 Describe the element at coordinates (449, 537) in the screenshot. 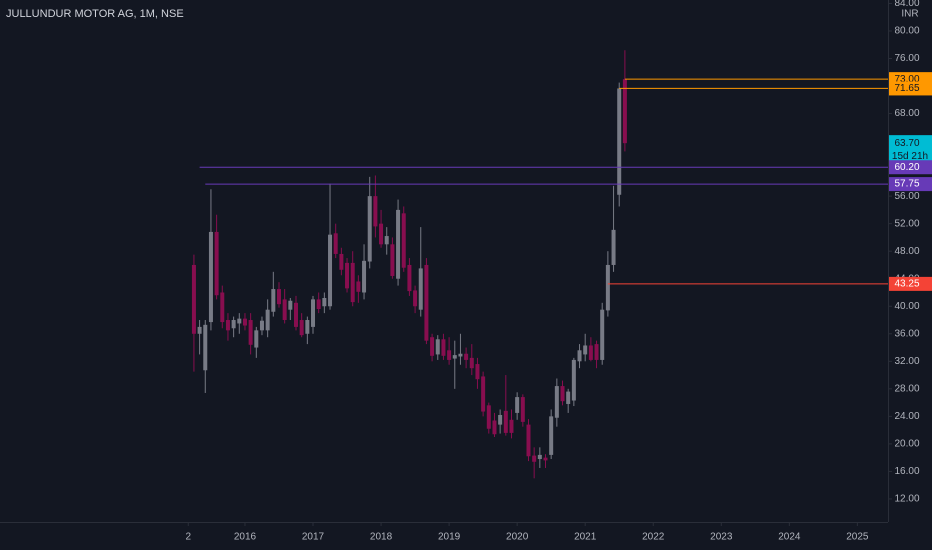

I see `x-tick-label: 2019` at that location.